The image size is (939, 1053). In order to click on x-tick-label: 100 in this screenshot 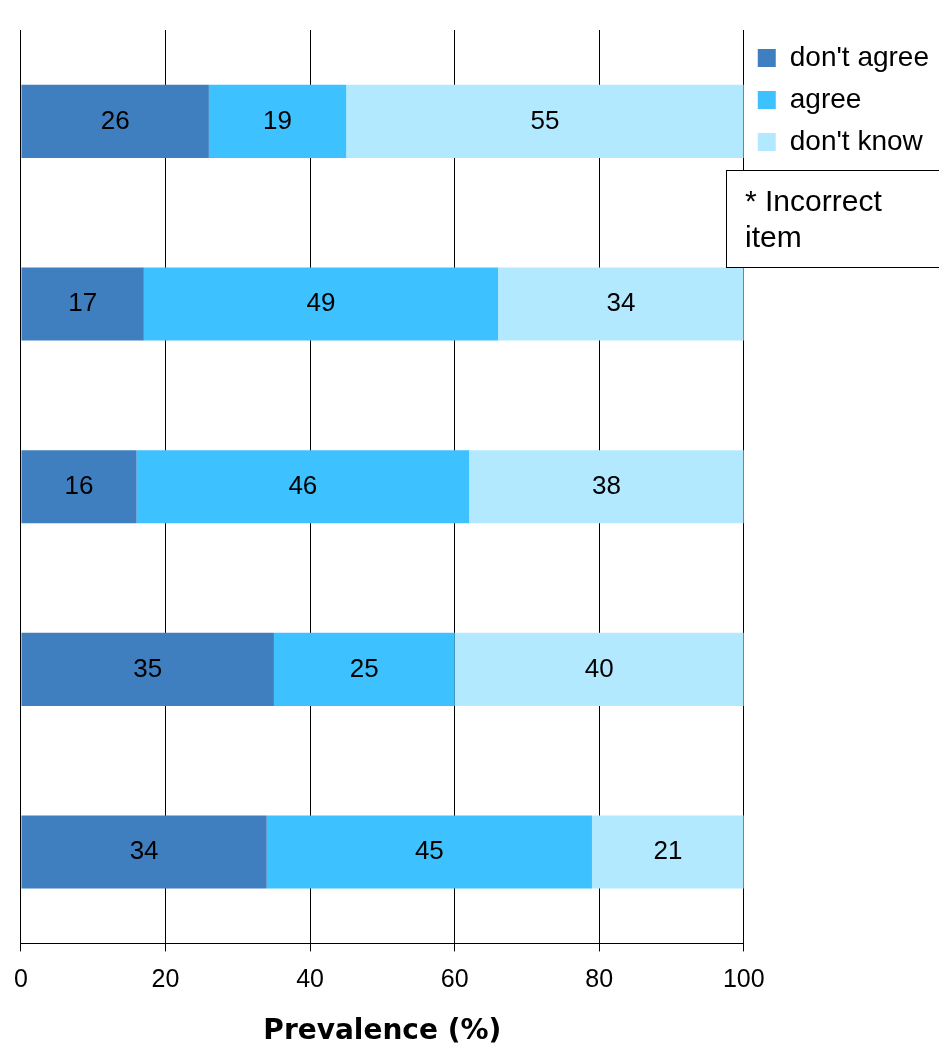, I will do `click(743, 978)`.